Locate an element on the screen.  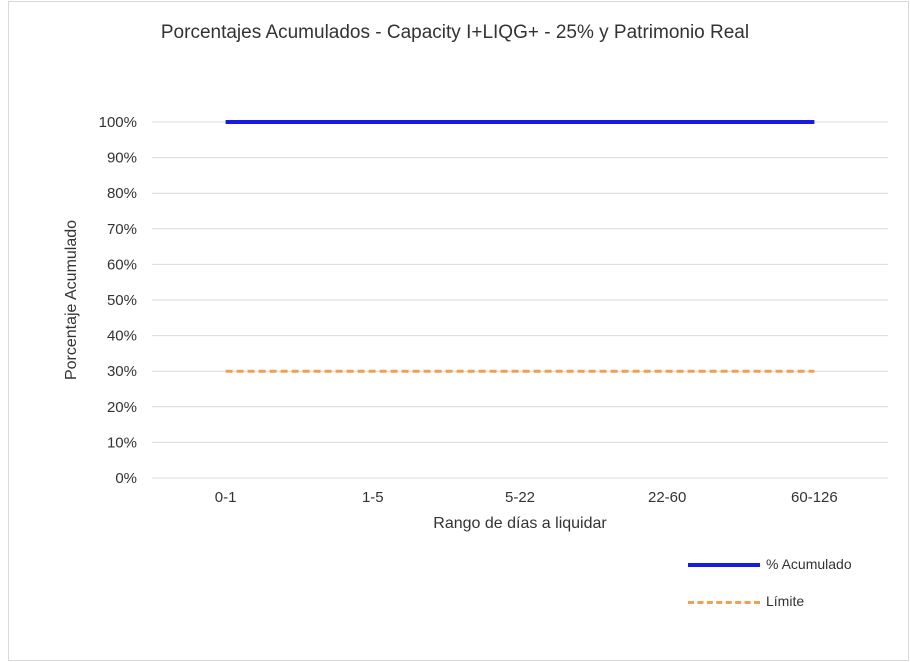
legend-swatch-acumulado is located at coordinates (724, 565).